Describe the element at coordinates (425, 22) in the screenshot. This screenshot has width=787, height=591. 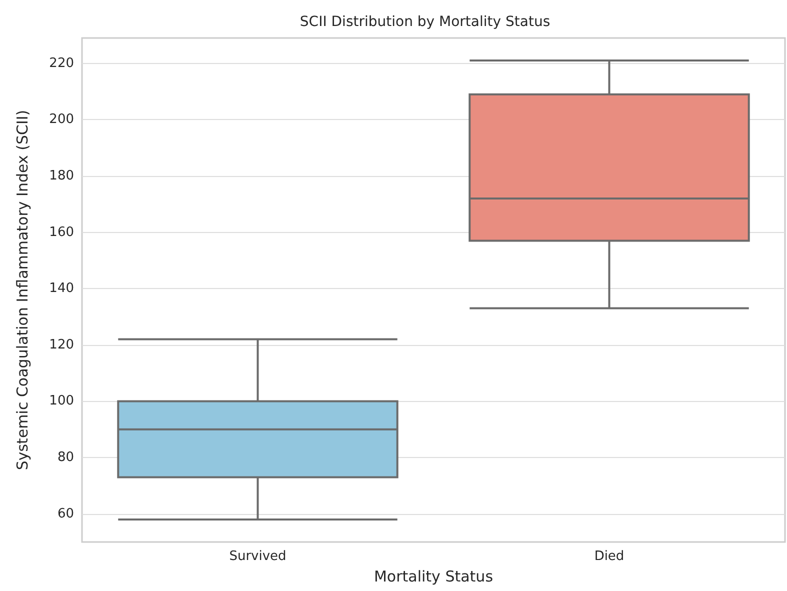
I see `chart-title: SCII Distribution by Mortality Status` at that location.